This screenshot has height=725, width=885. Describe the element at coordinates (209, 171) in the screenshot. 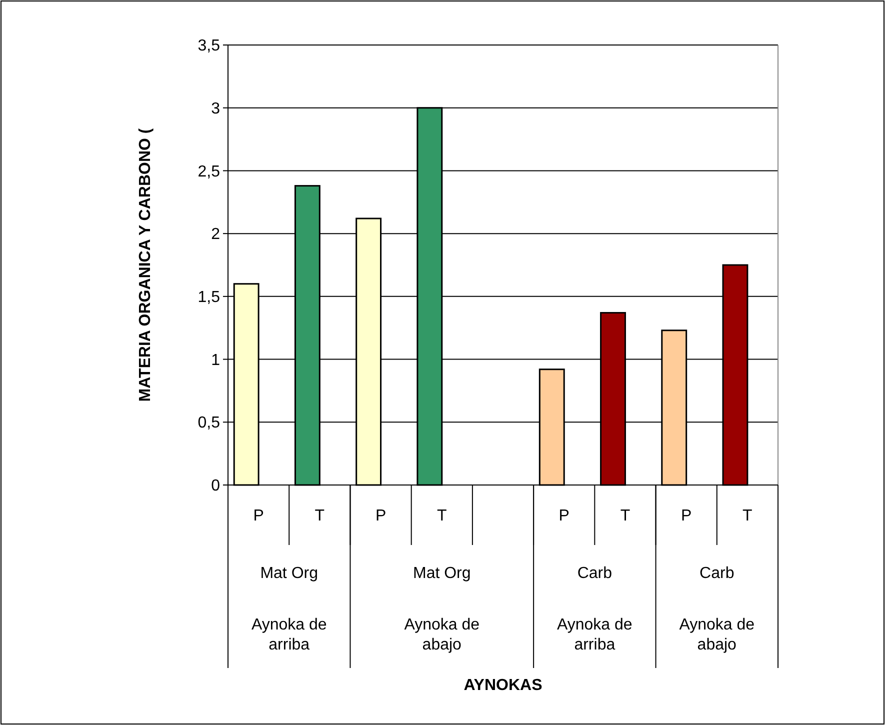

I see `y-tick-label: 2,5` at that location.